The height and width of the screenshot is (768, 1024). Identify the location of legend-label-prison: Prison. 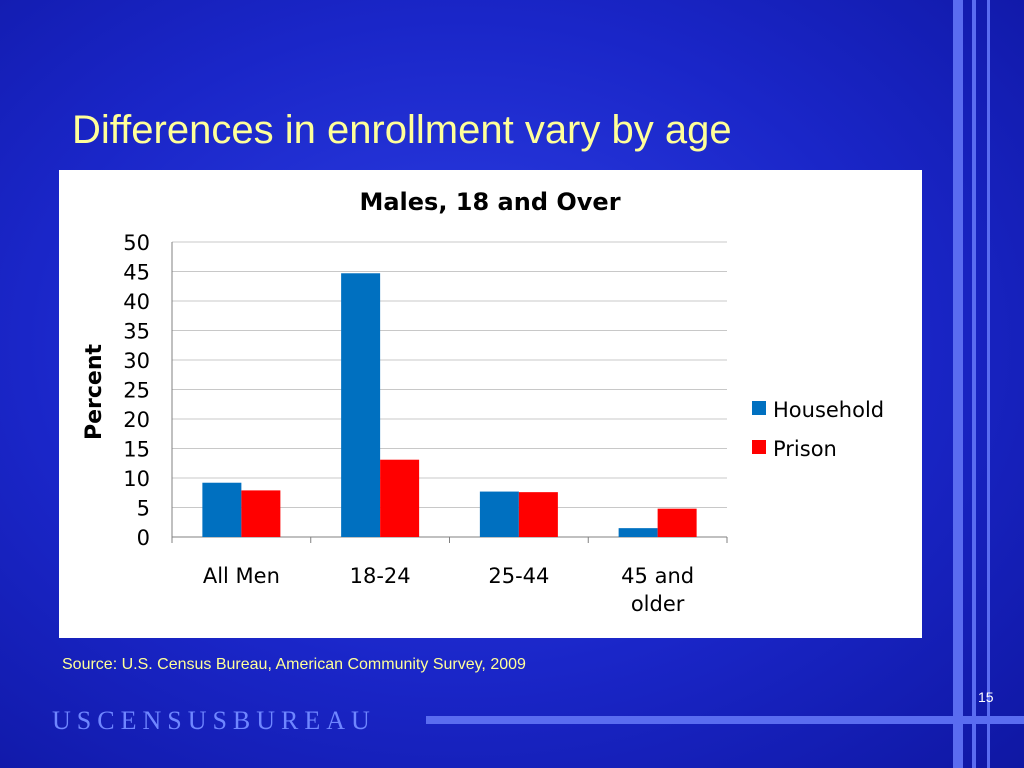
(805, 449).